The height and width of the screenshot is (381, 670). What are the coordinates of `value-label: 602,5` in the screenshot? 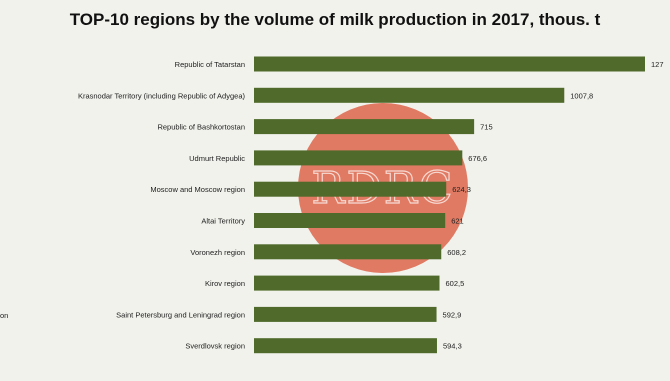 It's located at (454, 283).